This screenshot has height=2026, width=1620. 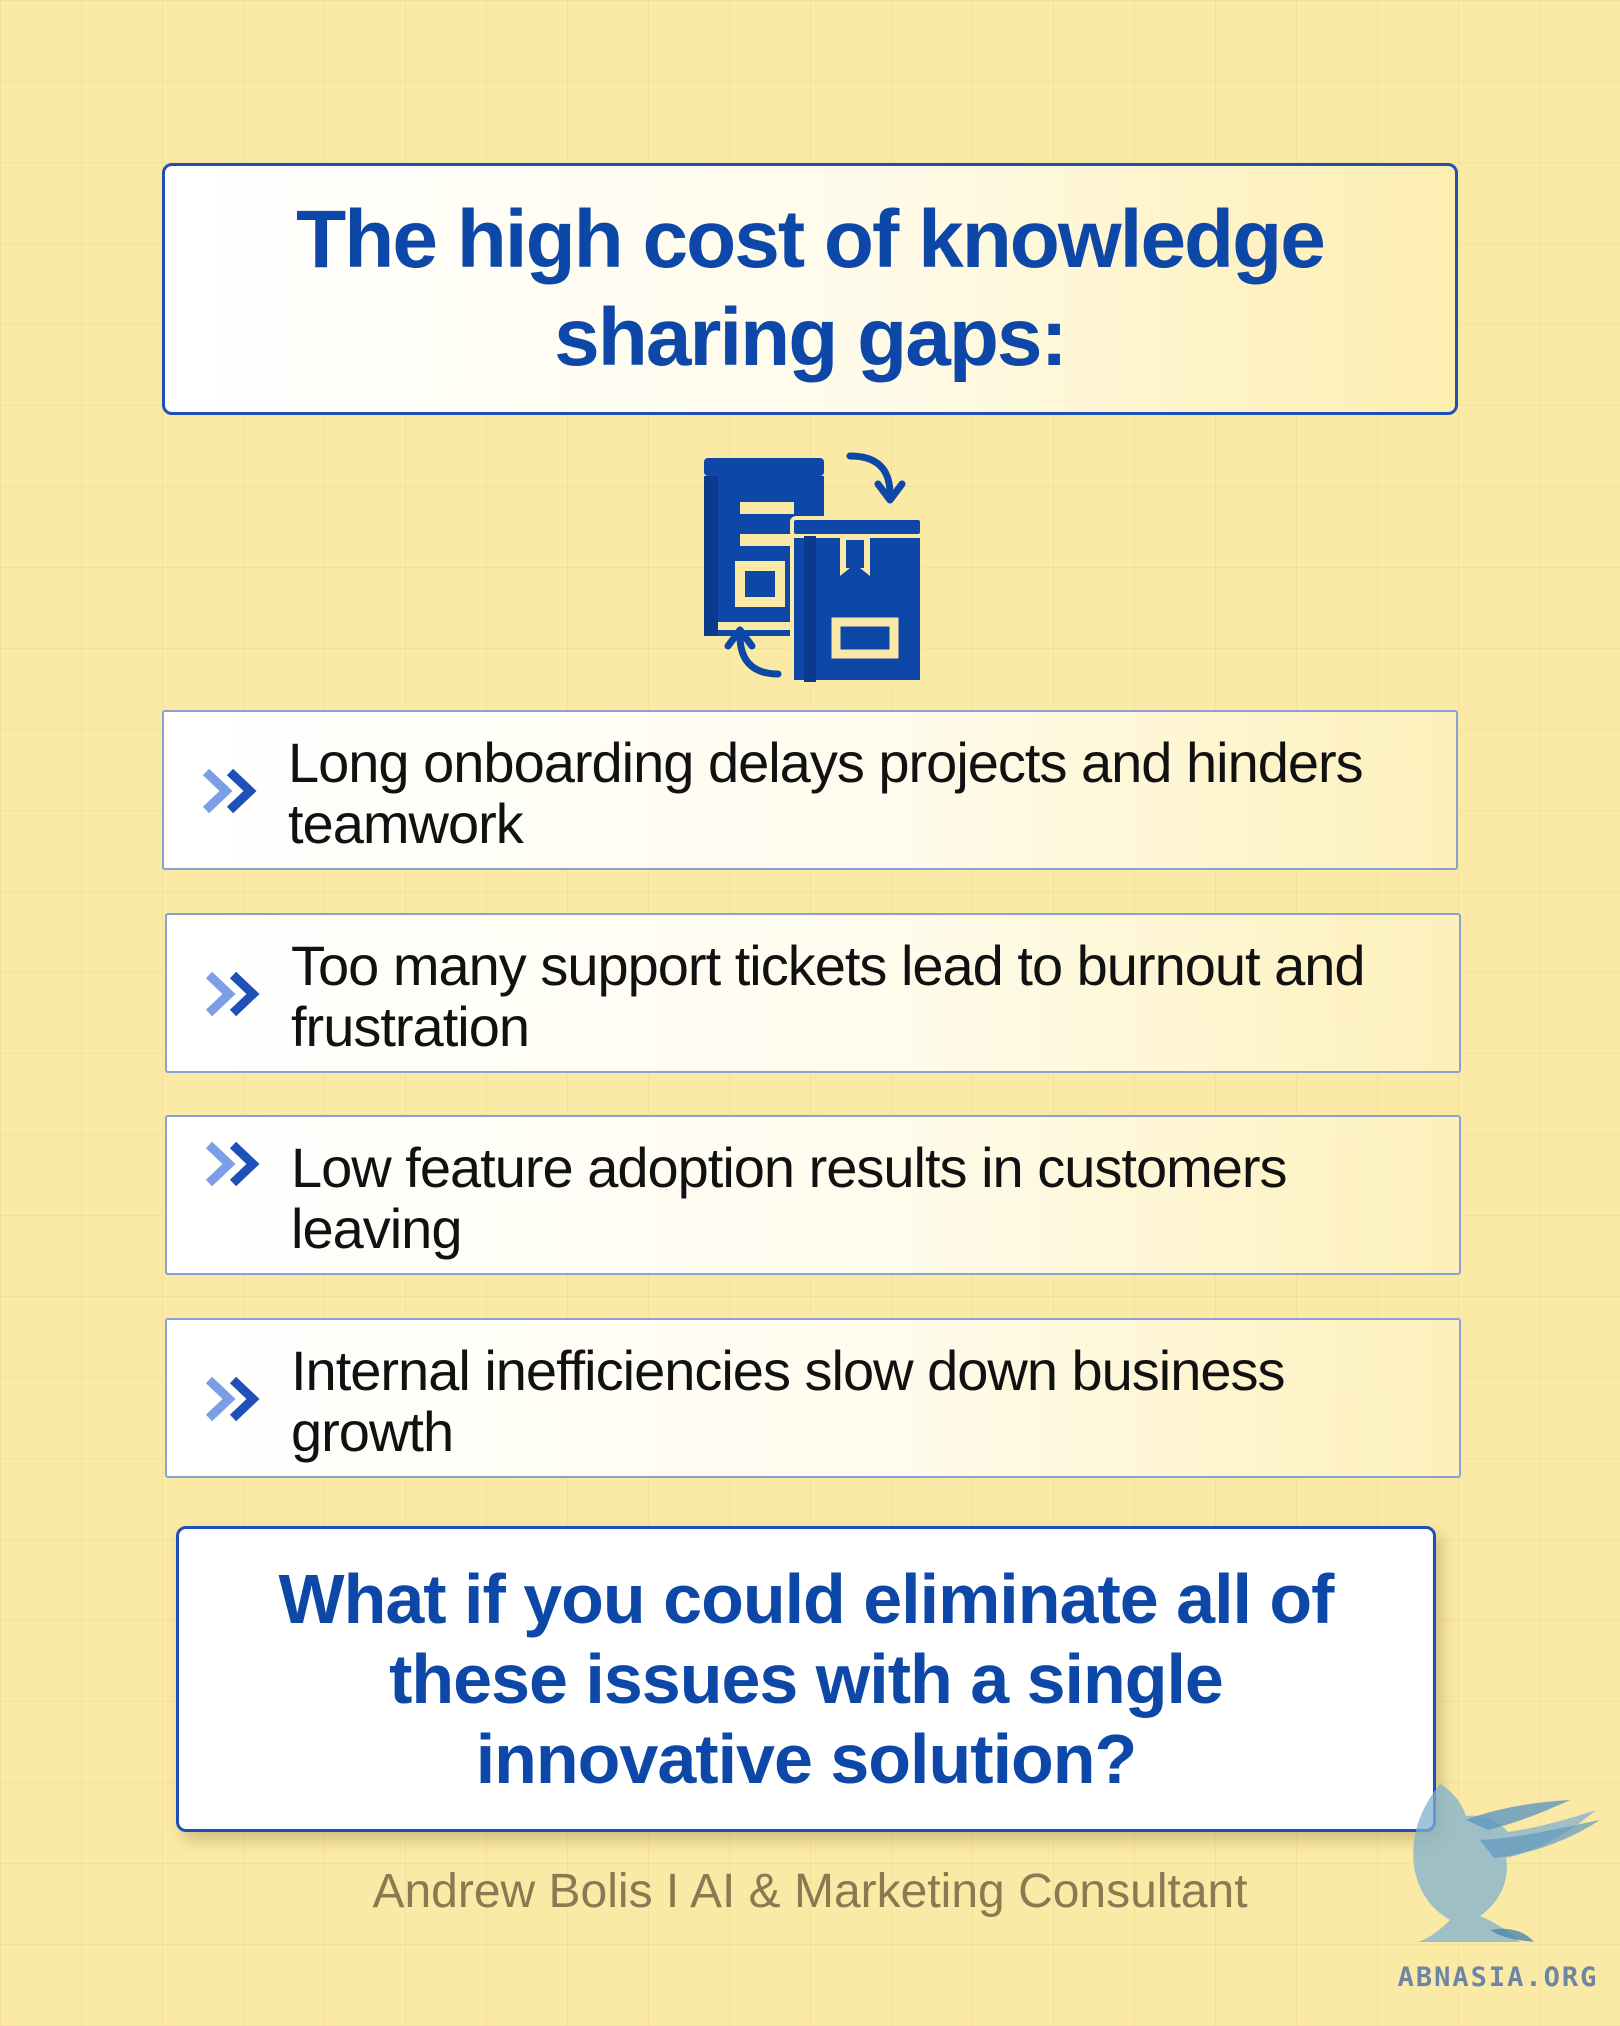 I want to click on author-credit: Andrew Bolis I AI & Marketing Consultant, so click(x=810, y=1891).